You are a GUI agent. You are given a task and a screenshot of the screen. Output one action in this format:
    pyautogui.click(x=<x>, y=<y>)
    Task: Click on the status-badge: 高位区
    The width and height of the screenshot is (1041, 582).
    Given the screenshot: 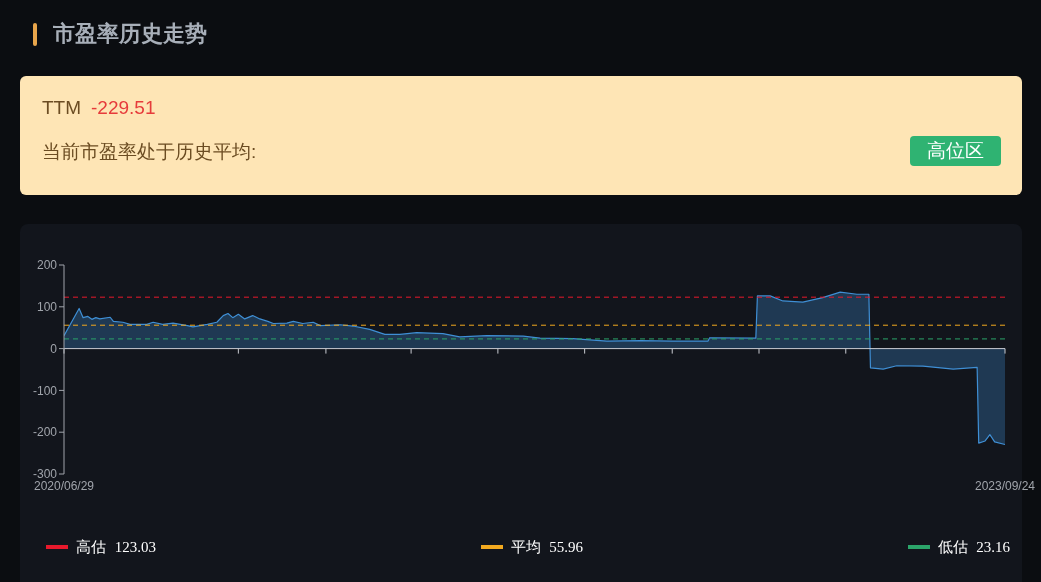 What is the action you would take?
    pyautogui.click(x=955, y=151)
    